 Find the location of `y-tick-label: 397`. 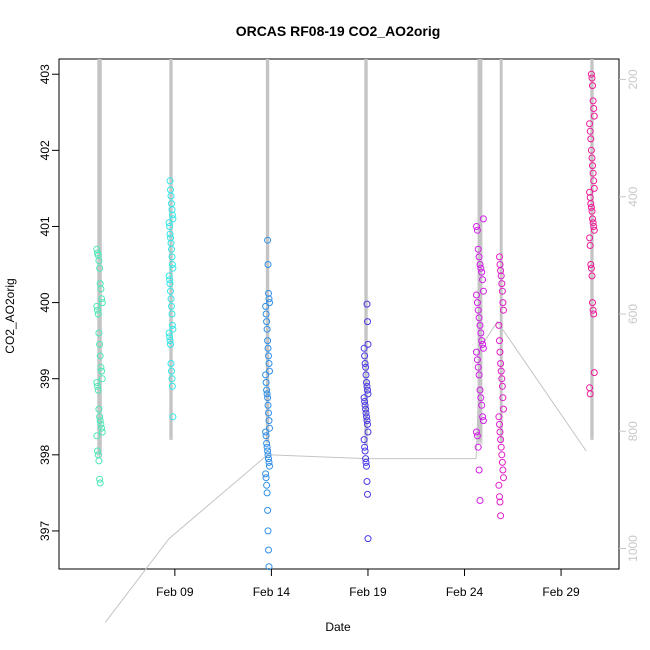

y-tick-label: 397 is located at coordinates (45, 531).